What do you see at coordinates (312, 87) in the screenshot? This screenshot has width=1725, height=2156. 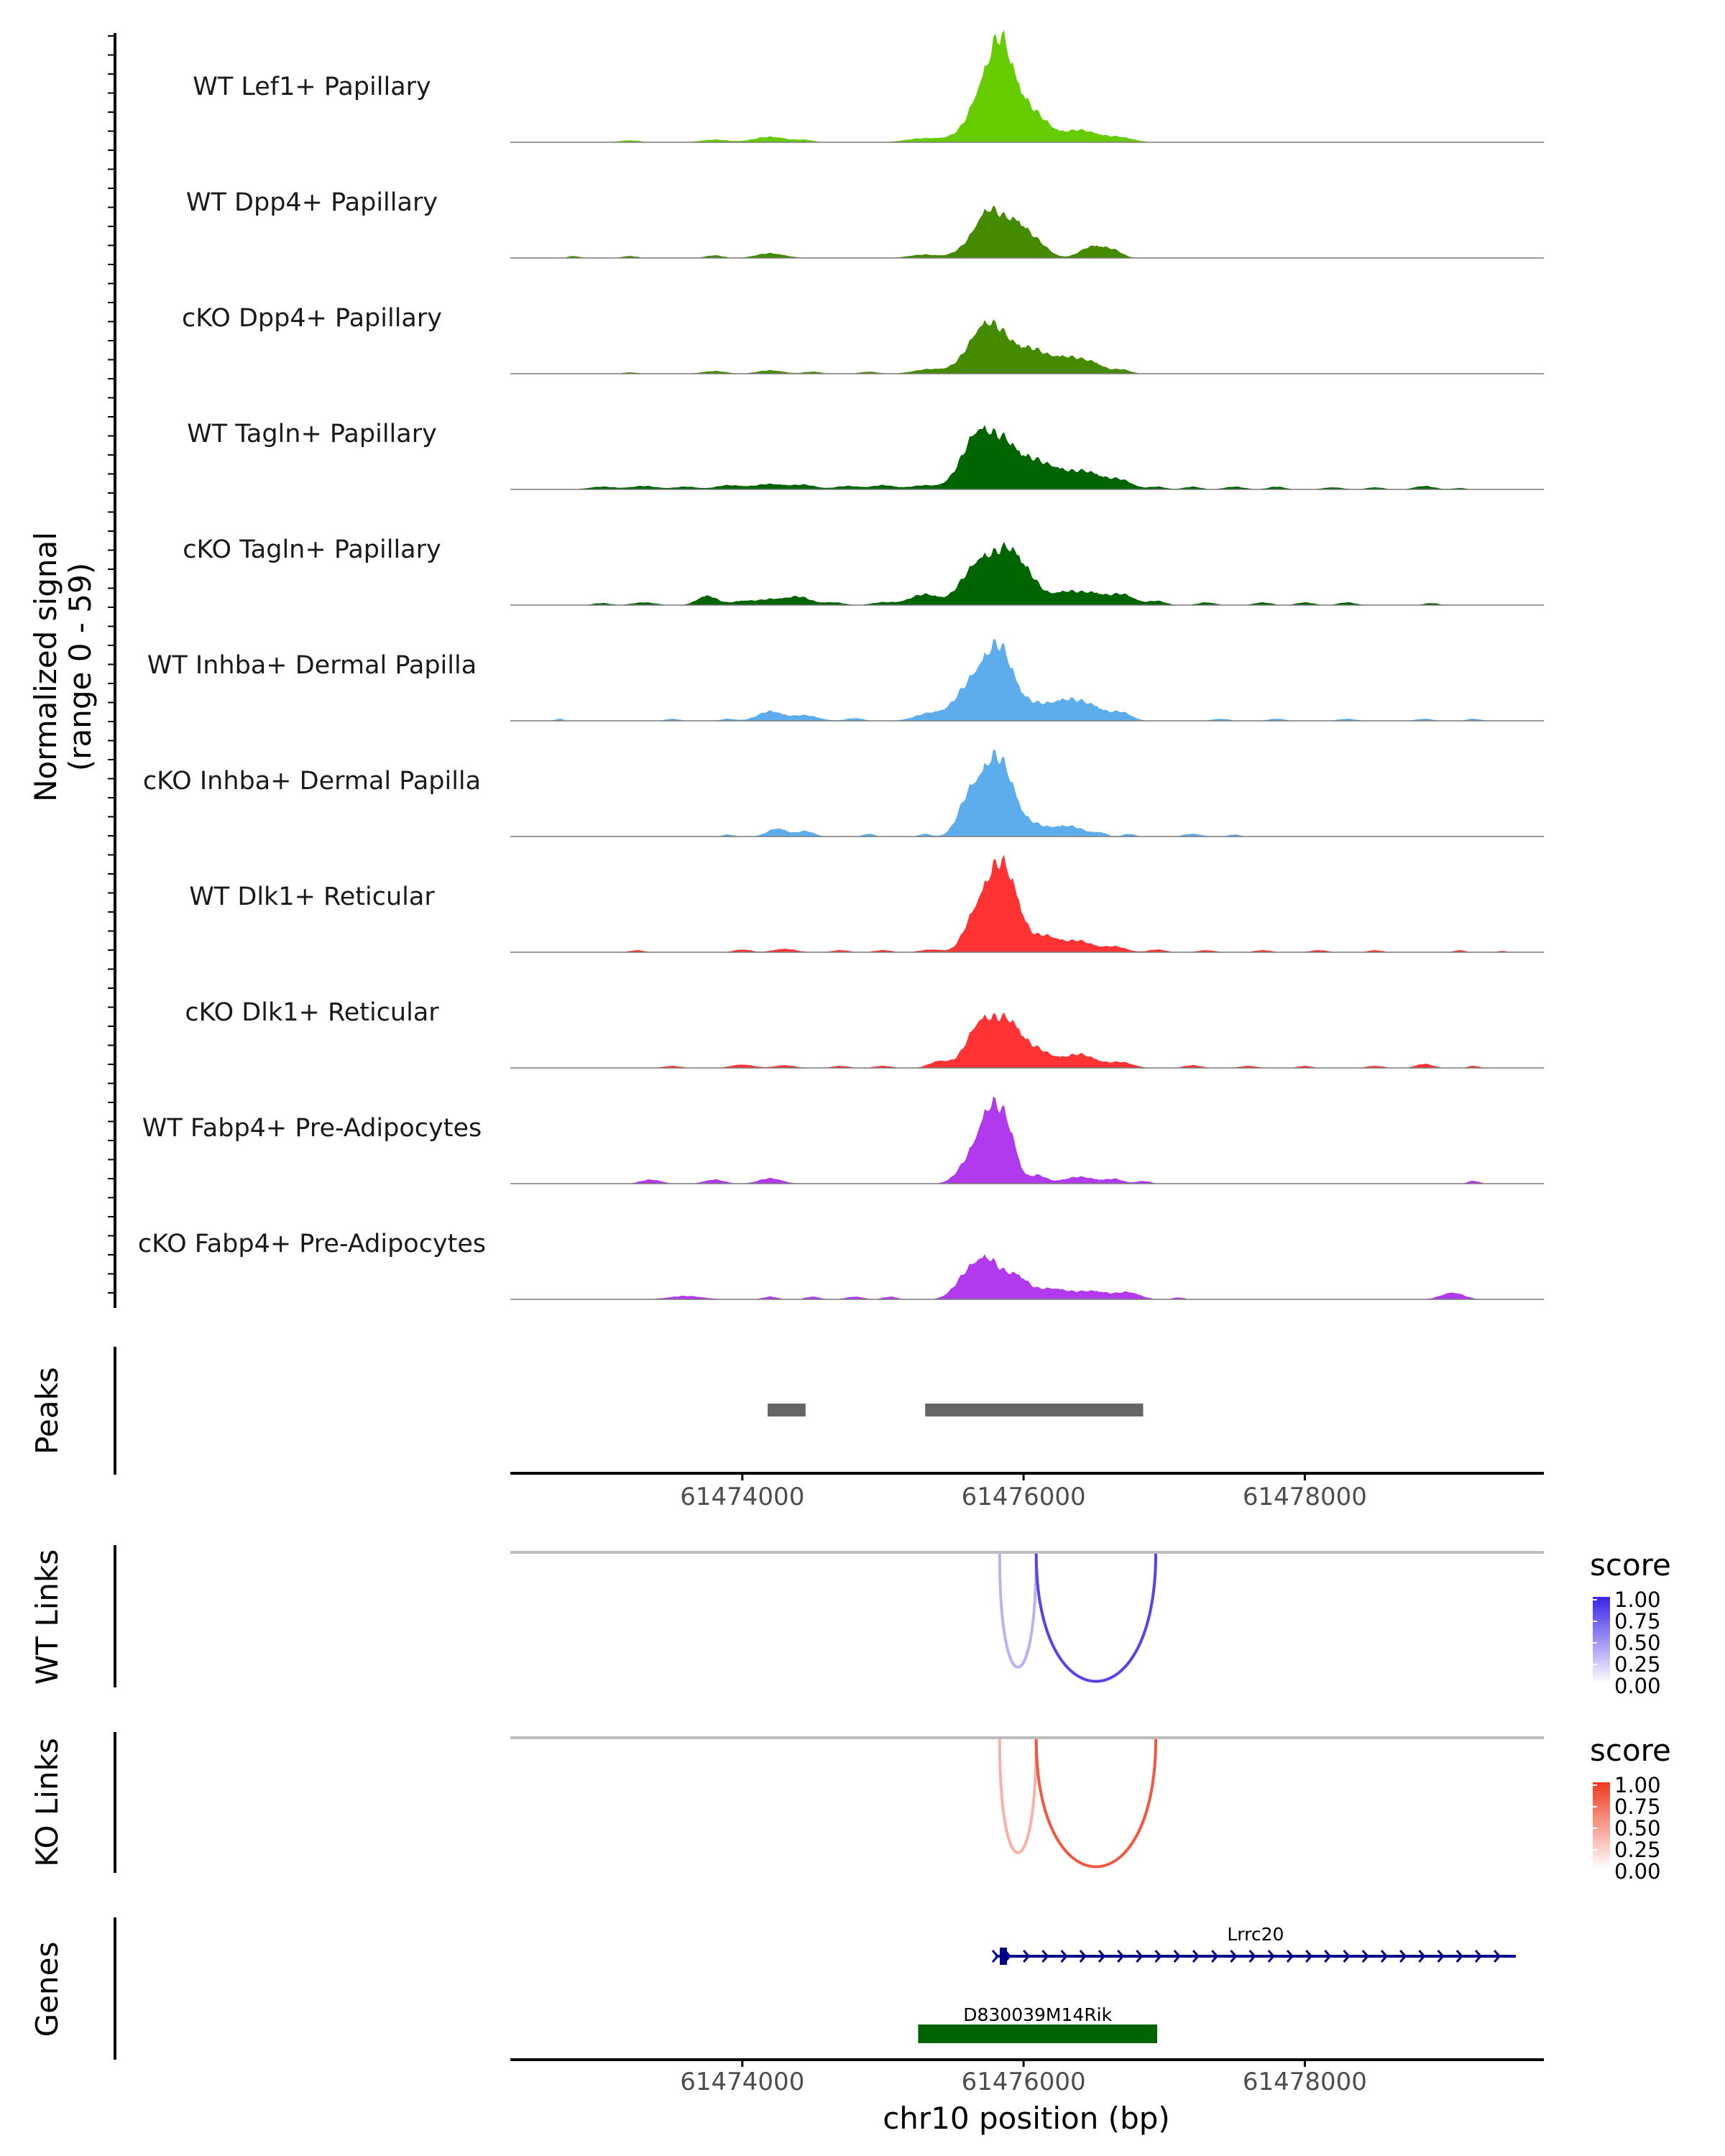 I see `track-label: WT Lef1+ Papillary` at bounding box center [312, 87].